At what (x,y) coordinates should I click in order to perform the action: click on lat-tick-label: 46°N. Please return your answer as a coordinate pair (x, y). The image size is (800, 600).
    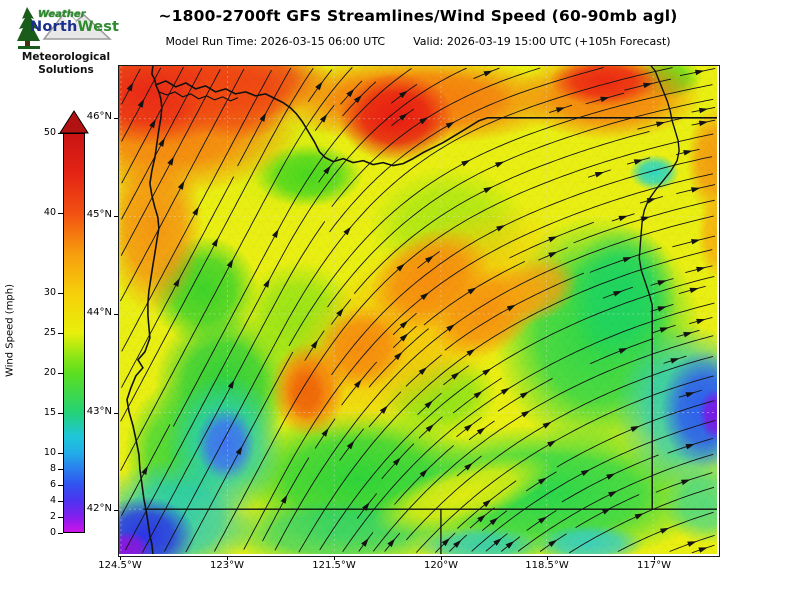
    Looking at the image, I should click on (99, 116).